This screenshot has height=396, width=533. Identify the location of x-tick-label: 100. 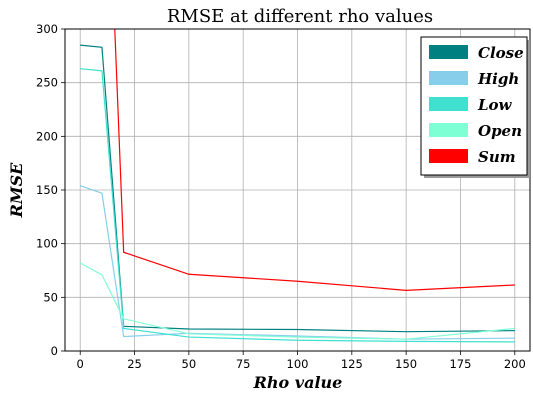
(298, 364).